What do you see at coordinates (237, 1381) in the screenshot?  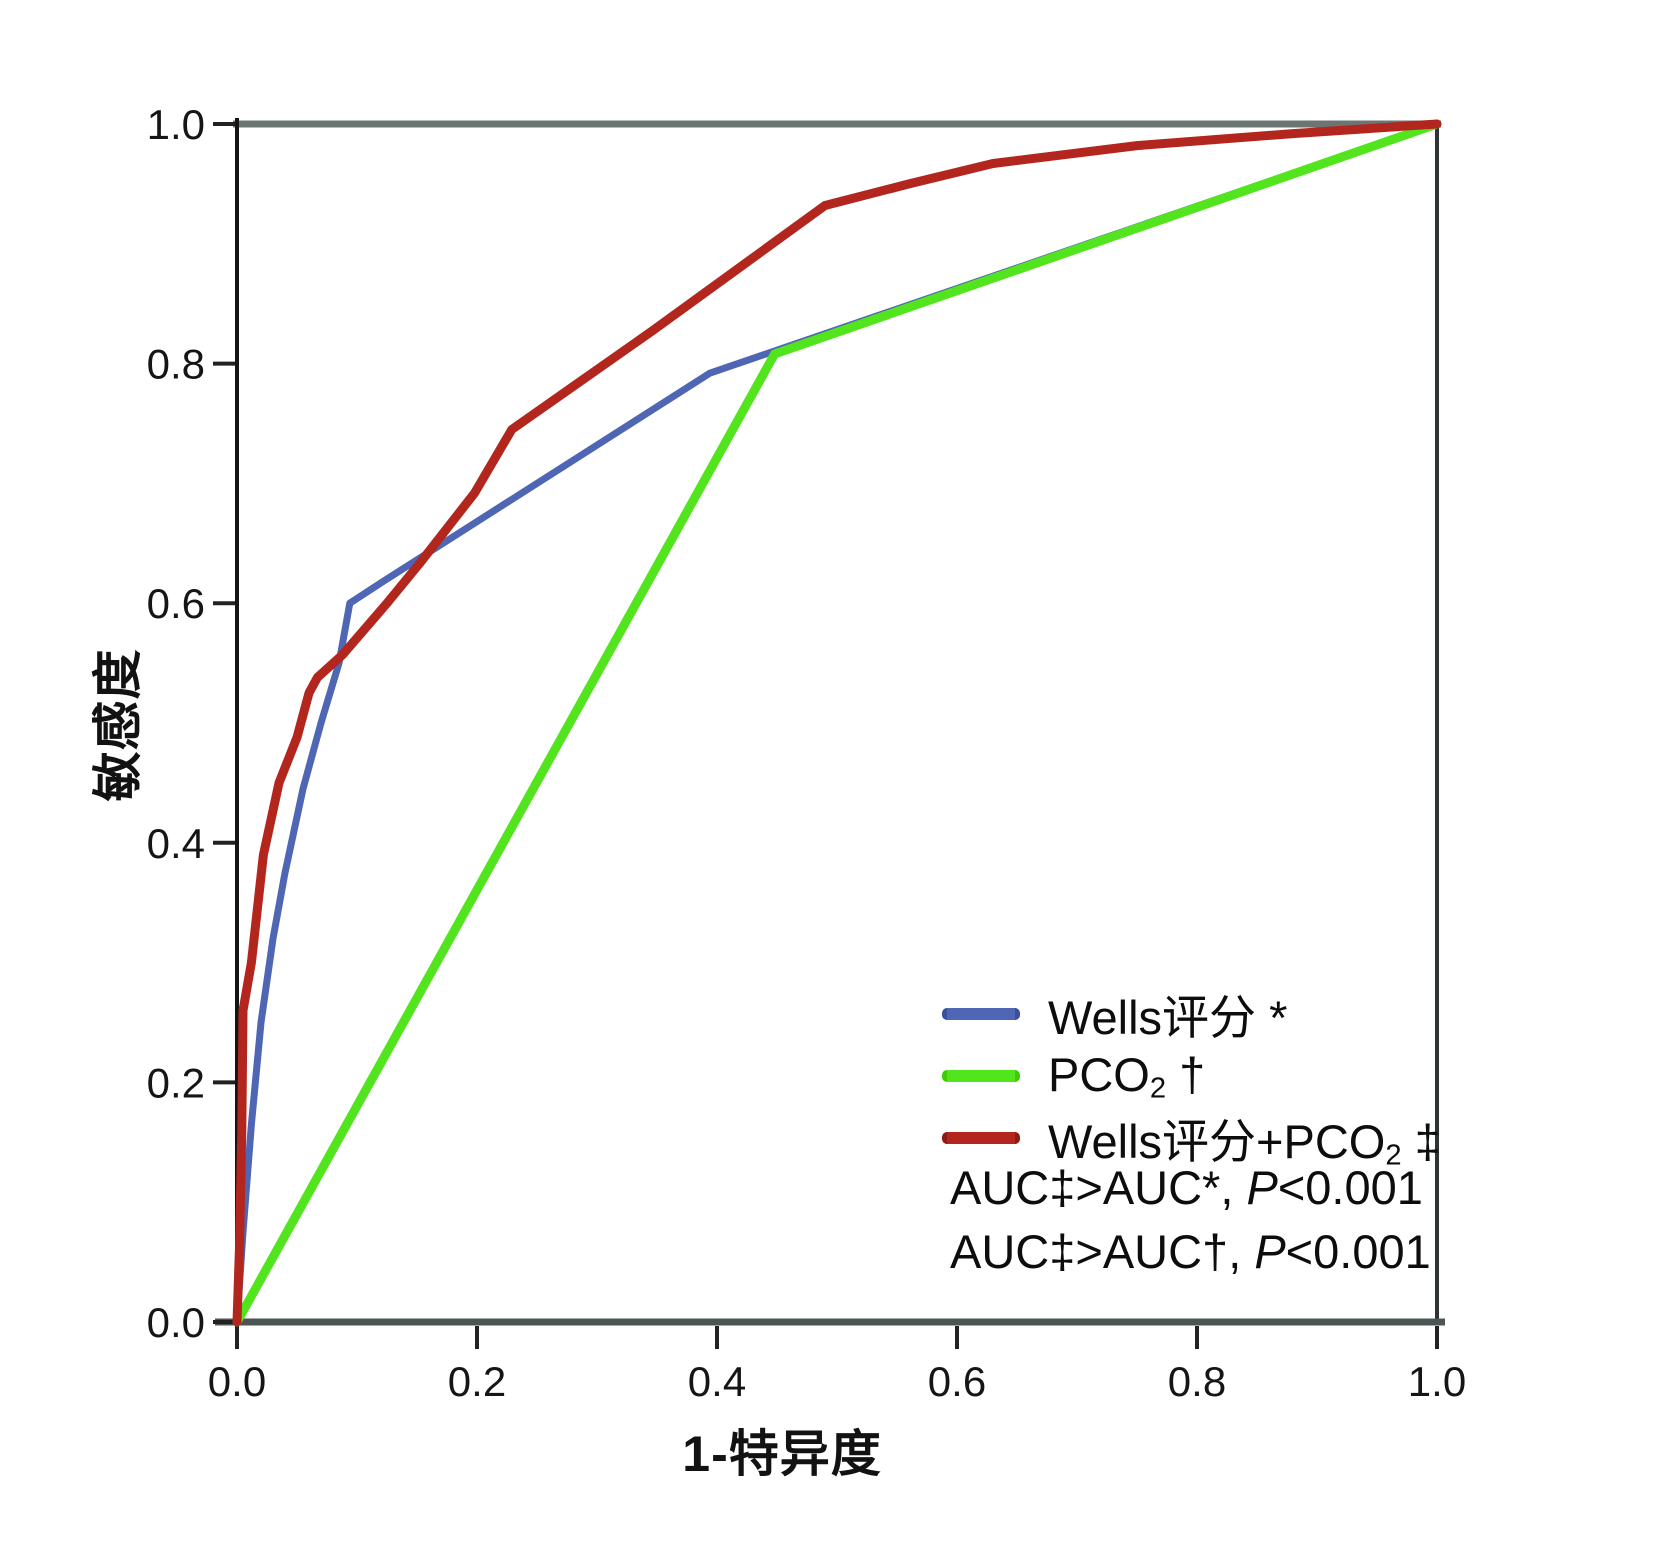 I see `x-tick-label: 0.0` at bounding box center [237, 1381].